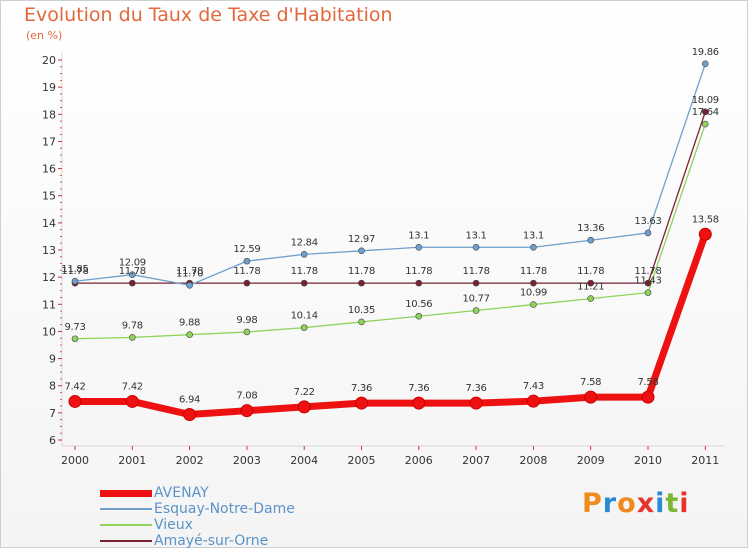  I want to click on legend-label: Esquay-Notre-Dame, so click(224, 509).